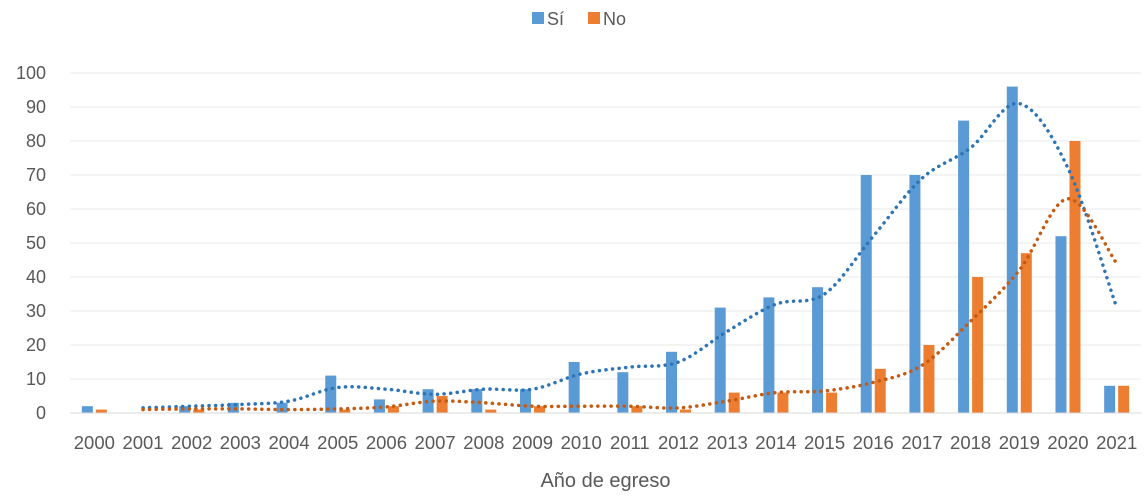 The width and height of the screenshot is (1147, 499). Describe the element at coordinates (866, 294) in the screenshot. I see `bar-si-2016` at that location.